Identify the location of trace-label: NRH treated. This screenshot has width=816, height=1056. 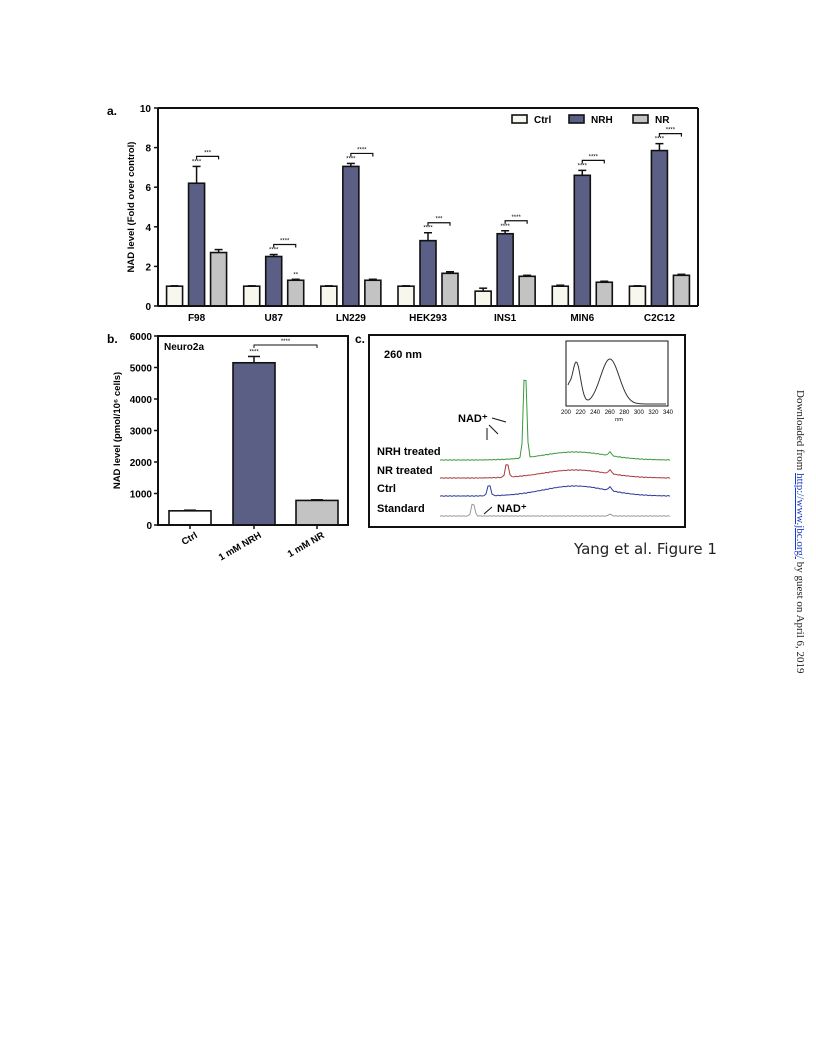
(409, 452).